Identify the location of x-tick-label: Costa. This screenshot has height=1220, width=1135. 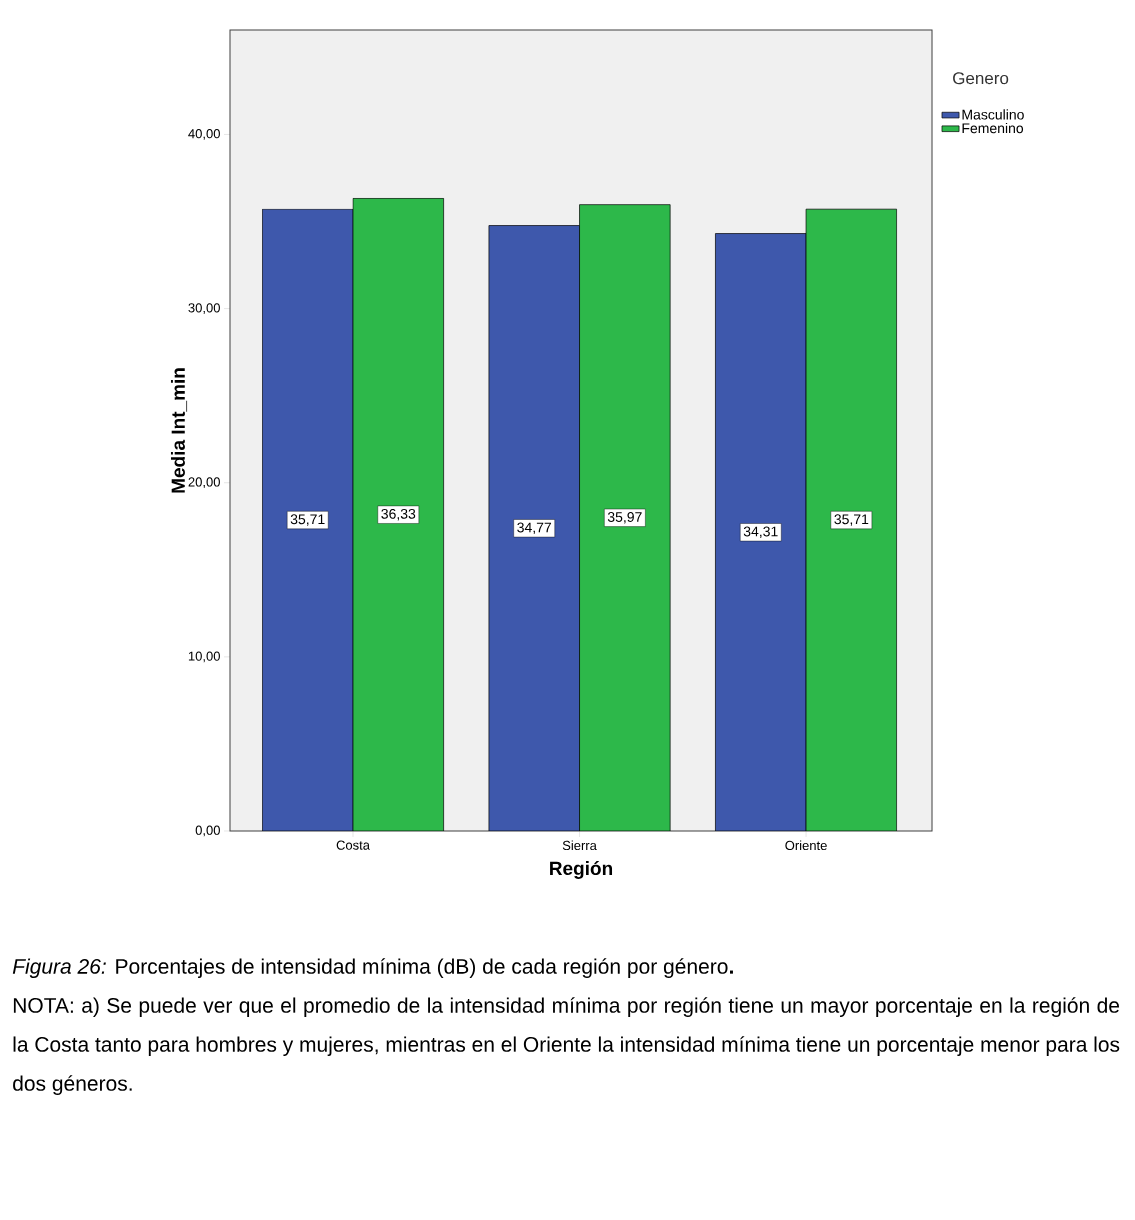
(353, 845).